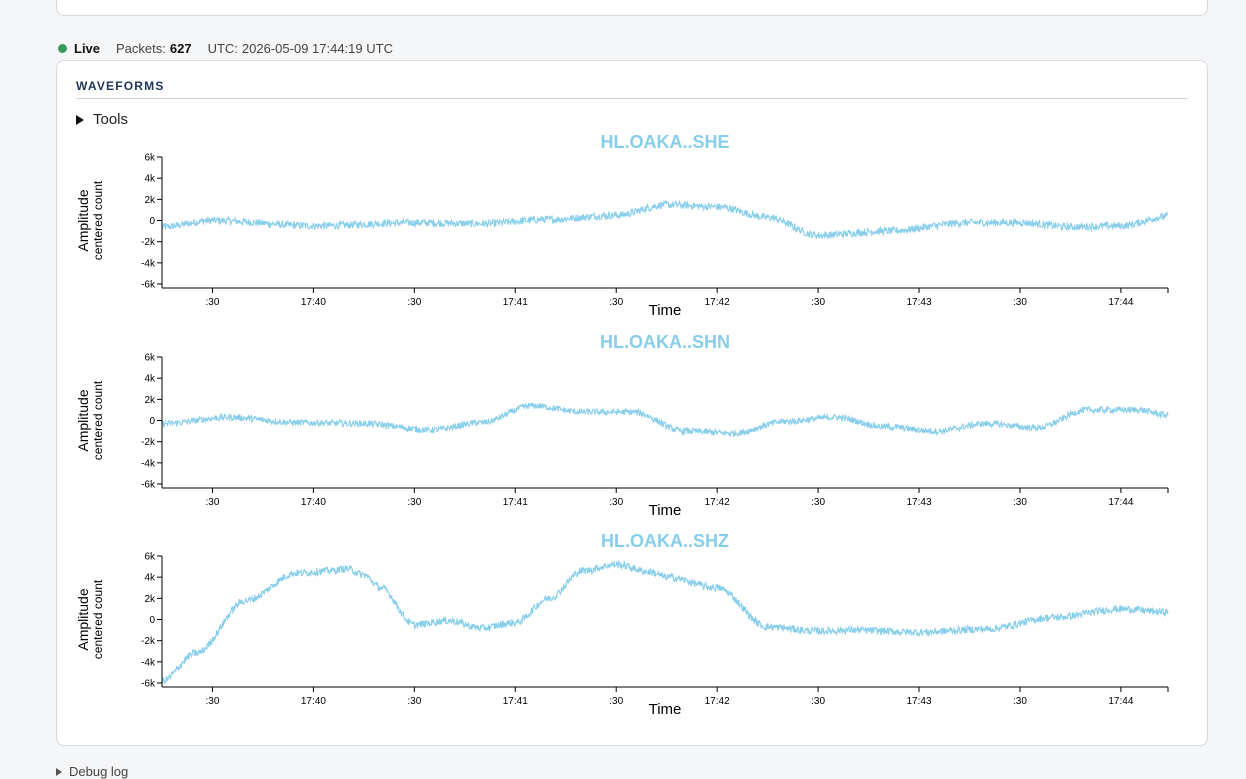  I want to click on utc-timestamp: 2026-05-09 17:44:19 UTC, so click(317, 48).